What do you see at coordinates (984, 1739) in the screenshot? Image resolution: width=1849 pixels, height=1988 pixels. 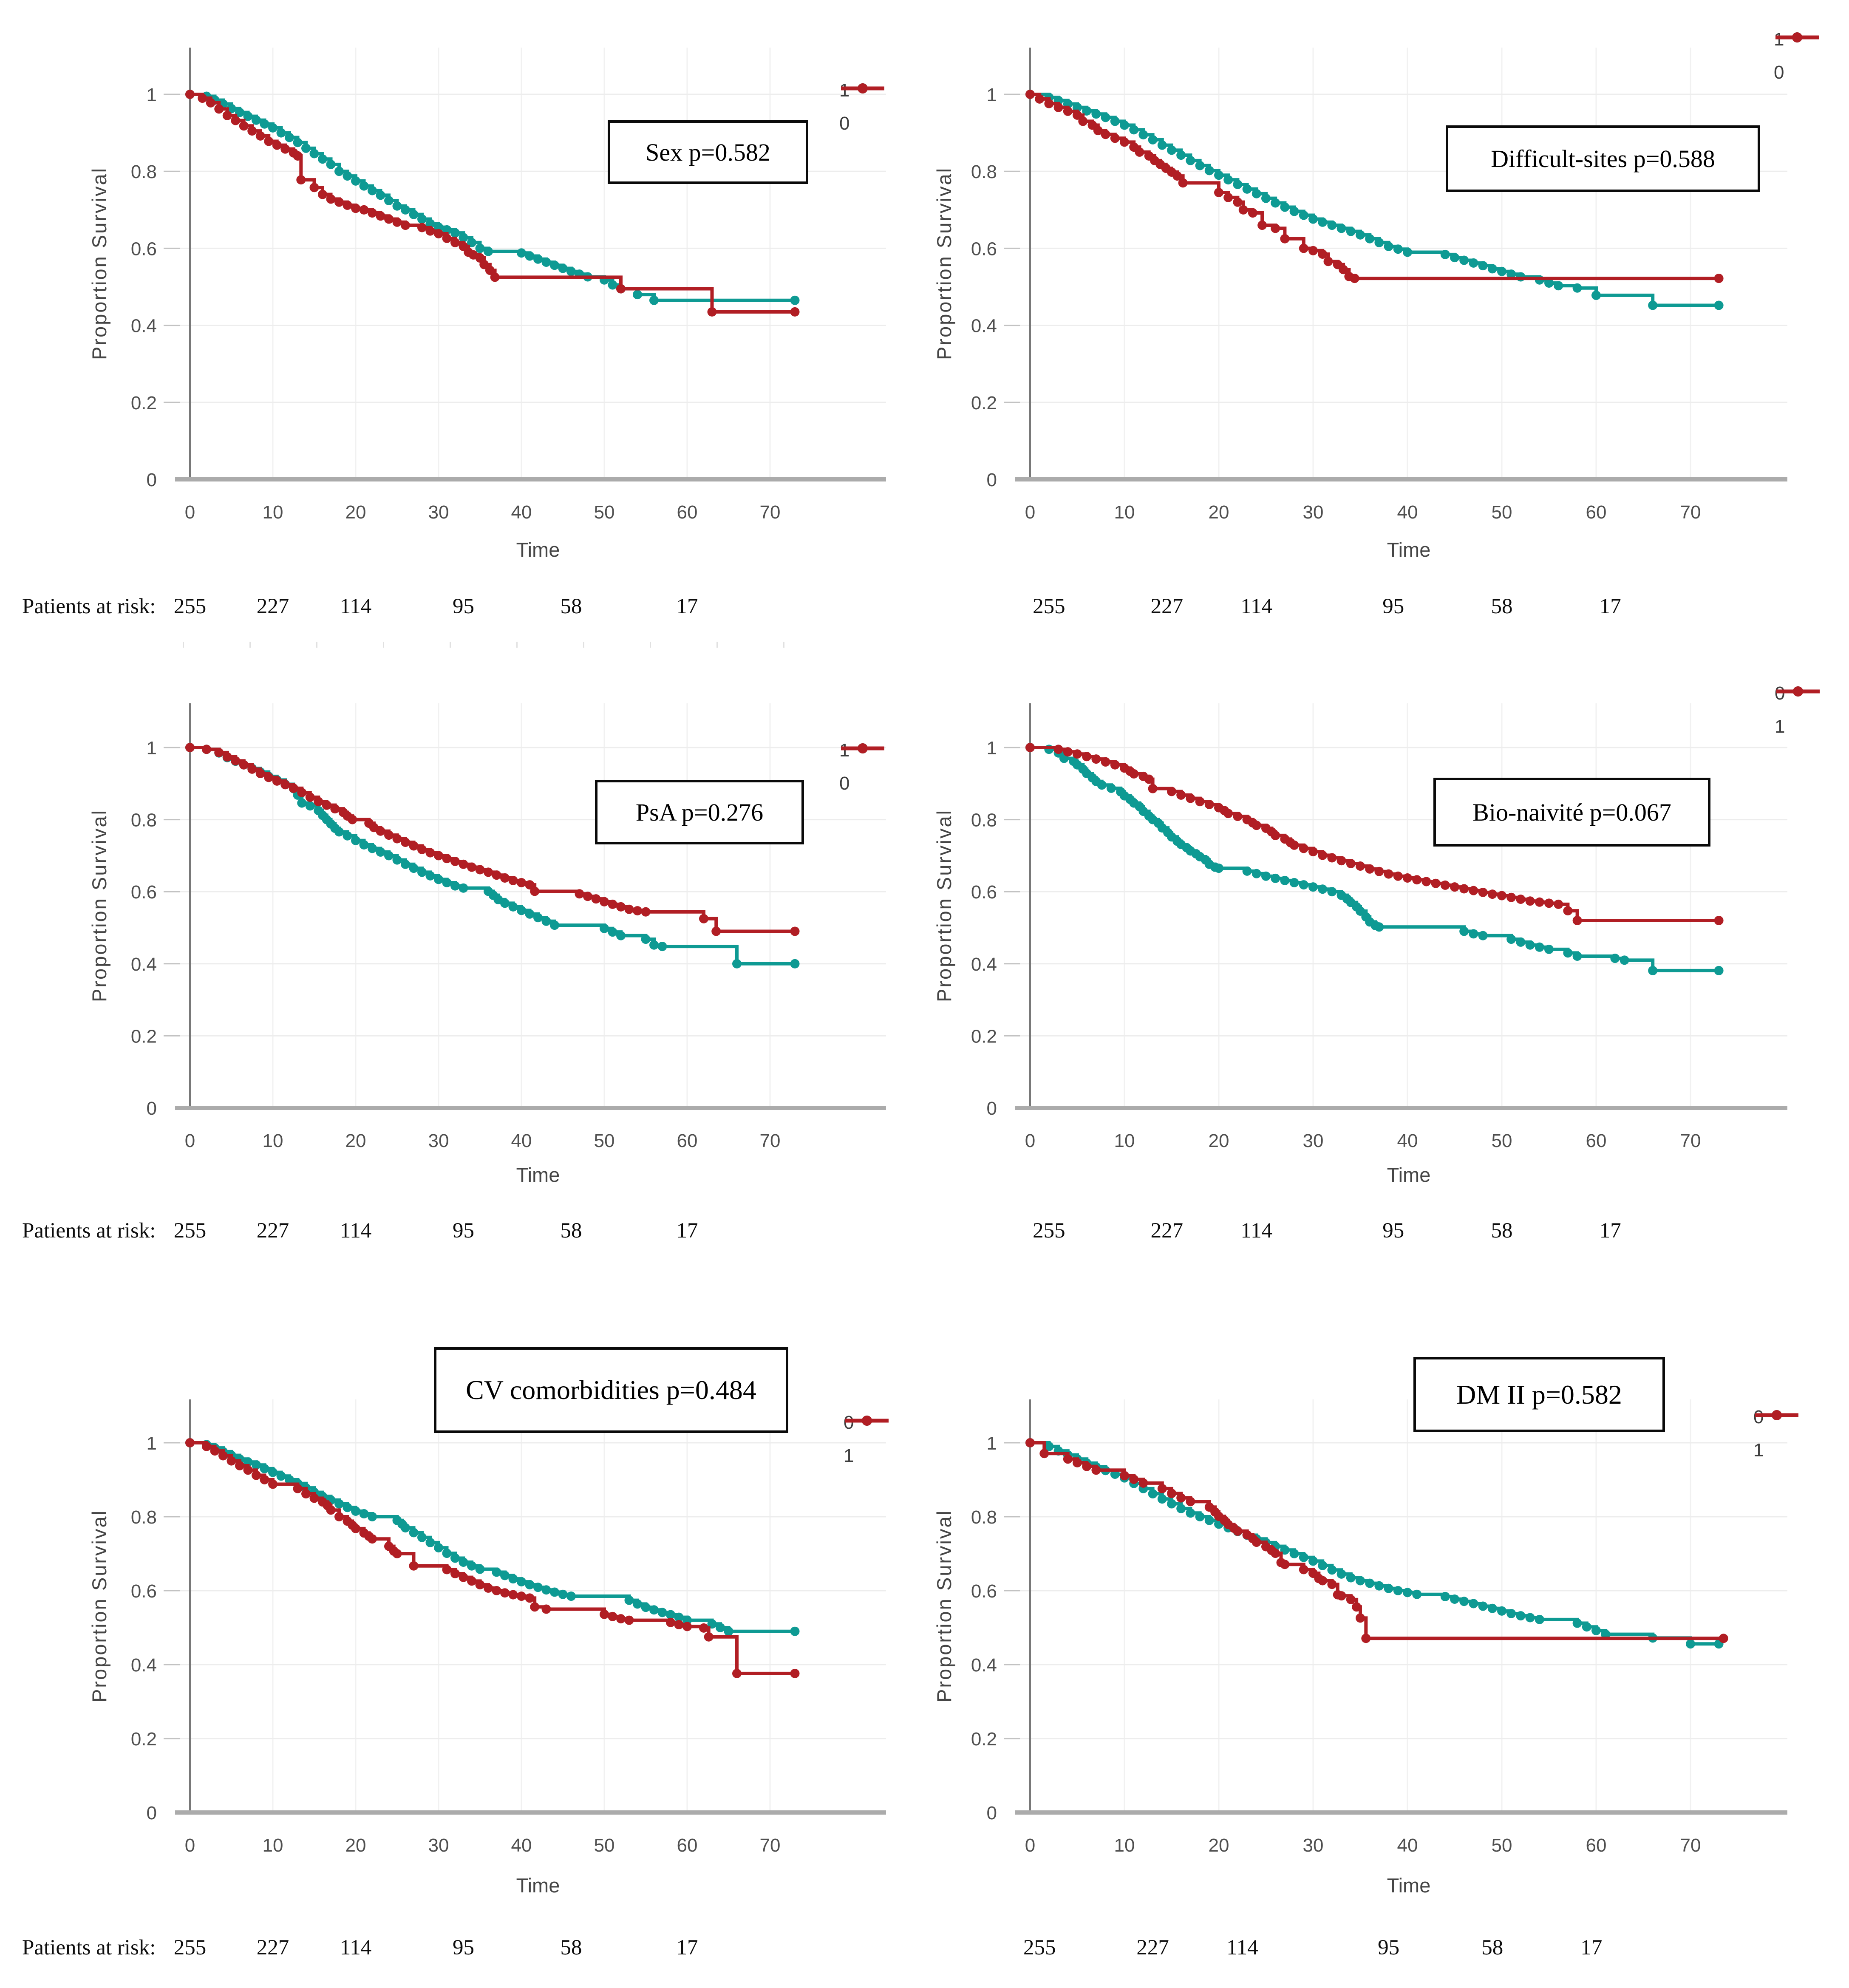 I see `y-tick-label: 0.2` at bounding box center [984, 1739].